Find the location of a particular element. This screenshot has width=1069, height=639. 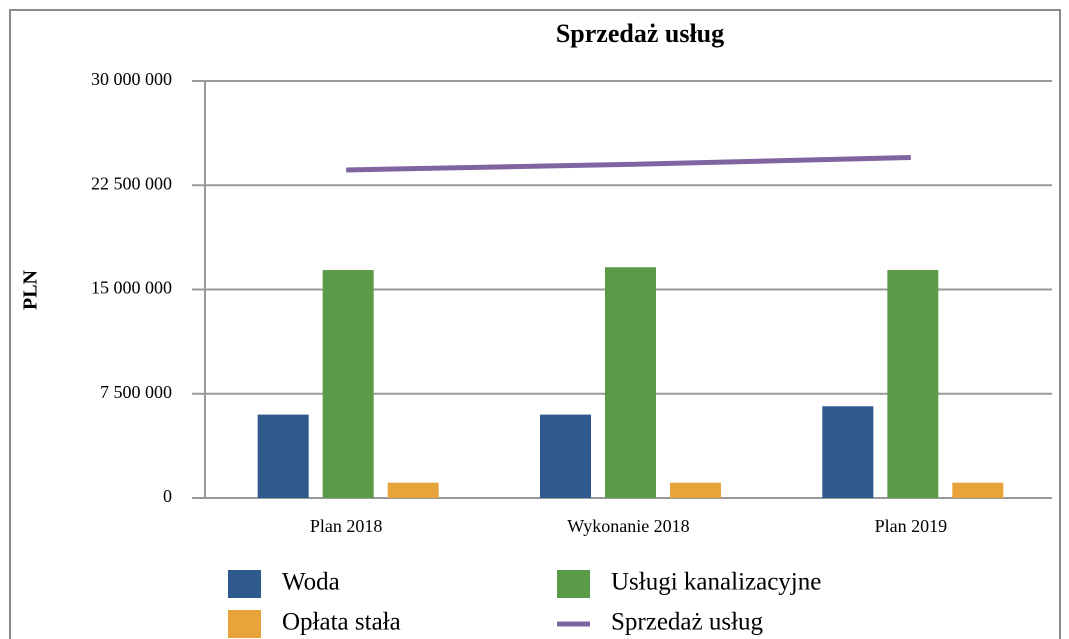

x-tick-label: Wykonanie 2018 is located at coordinates (628, 526).